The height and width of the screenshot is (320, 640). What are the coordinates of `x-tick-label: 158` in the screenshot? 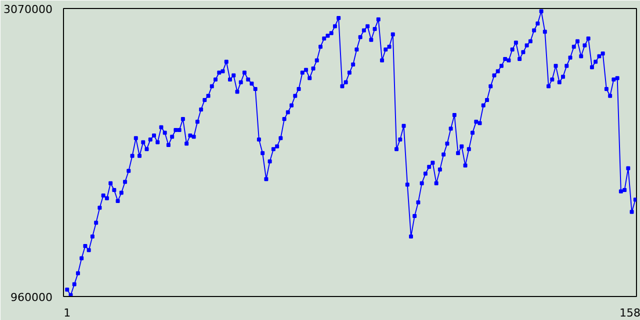 It's located at (630, 313).